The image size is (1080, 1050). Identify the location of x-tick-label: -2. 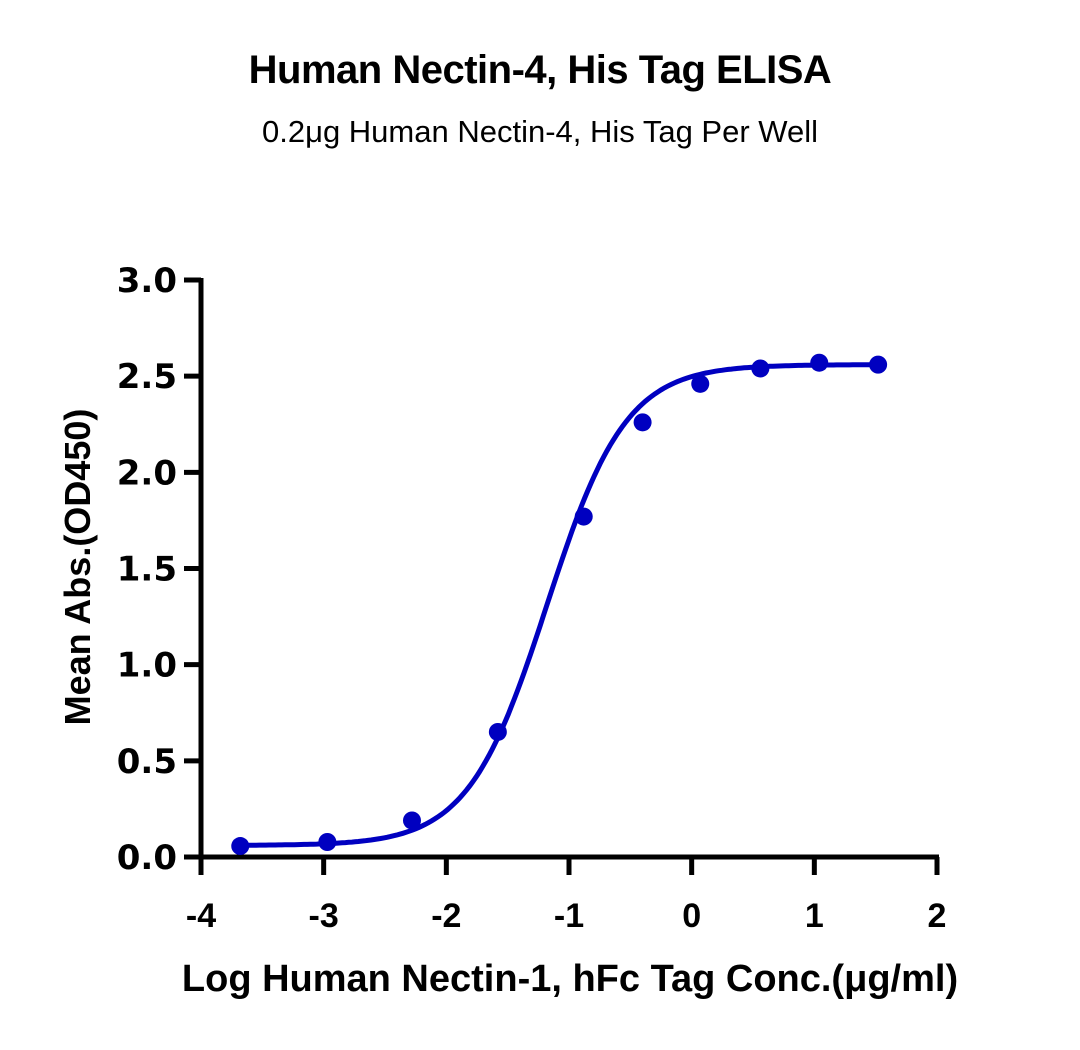
(446, 916).